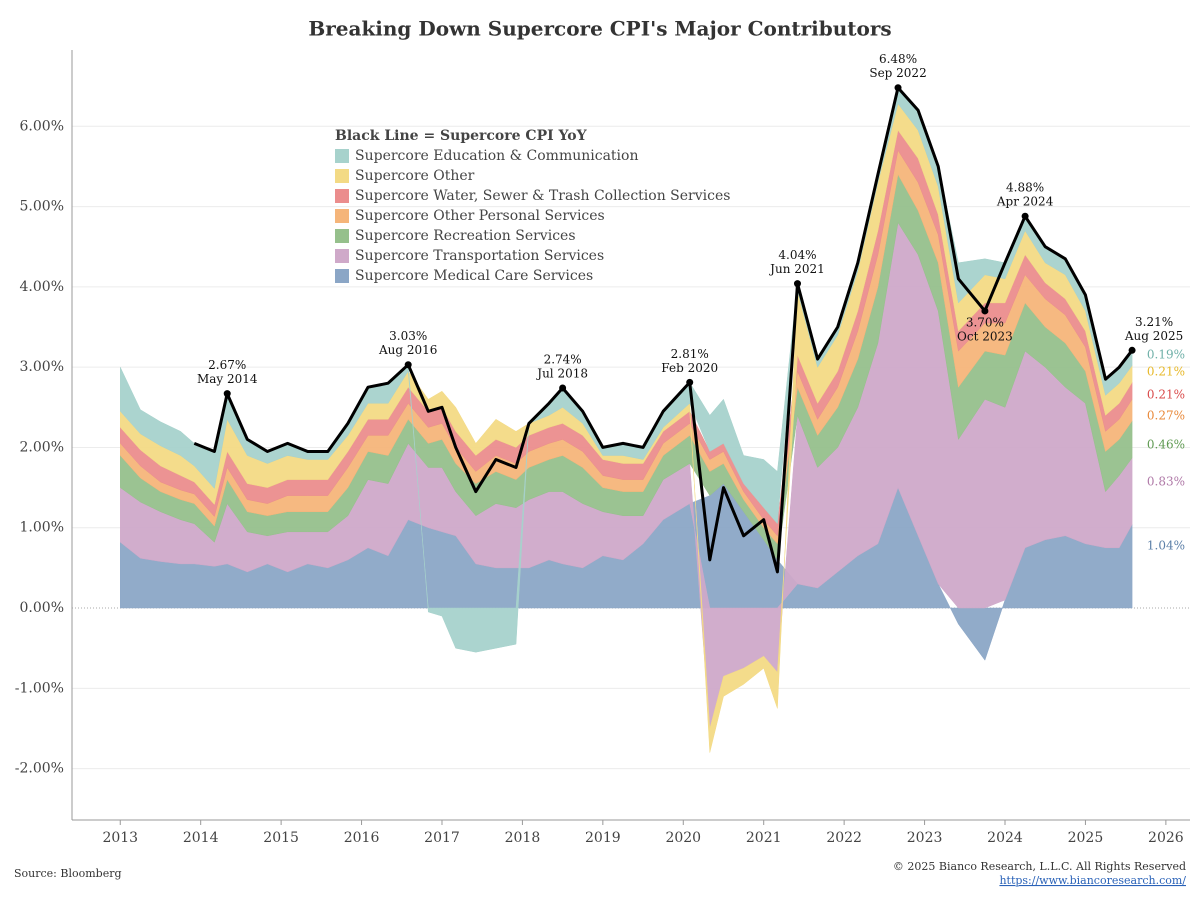 This screenshot has height=900, width=1200. Describe the element at coordinates (227, 365) in the screenshot. I see `annotation-value: 2.67%` at that location.